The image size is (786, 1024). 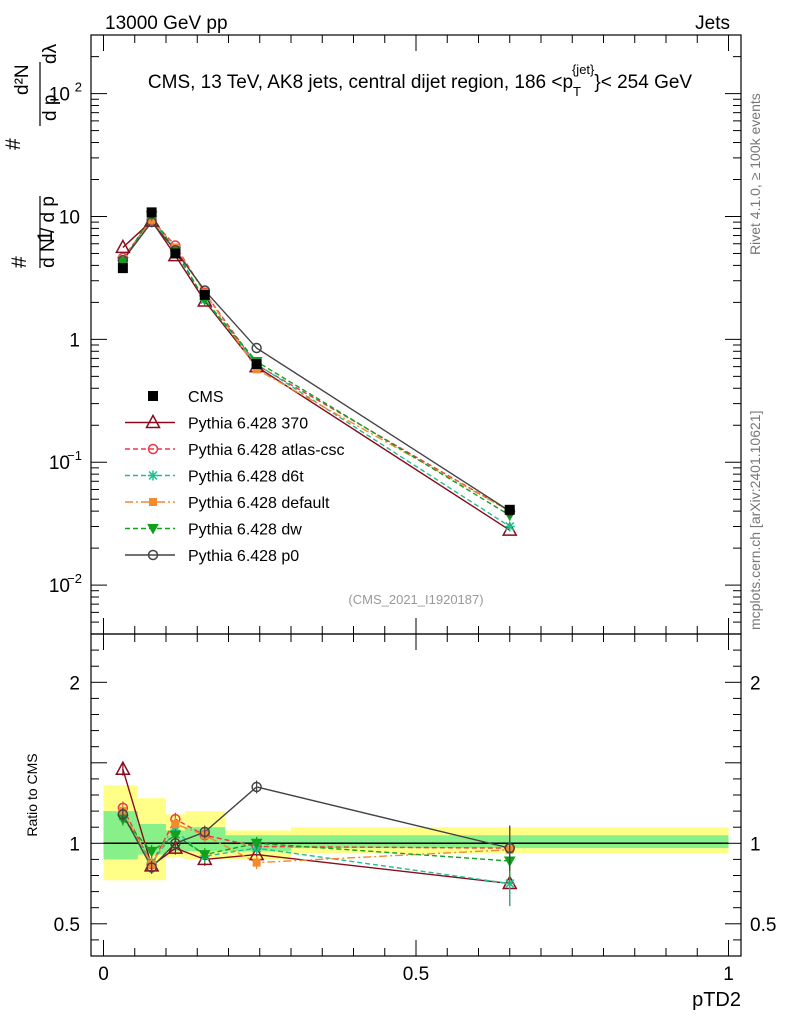 What do you see at coordinates (74, 683) in the screenshot?
I see `ratio-y-tick-label: 2` at bounding box center [74, 683].